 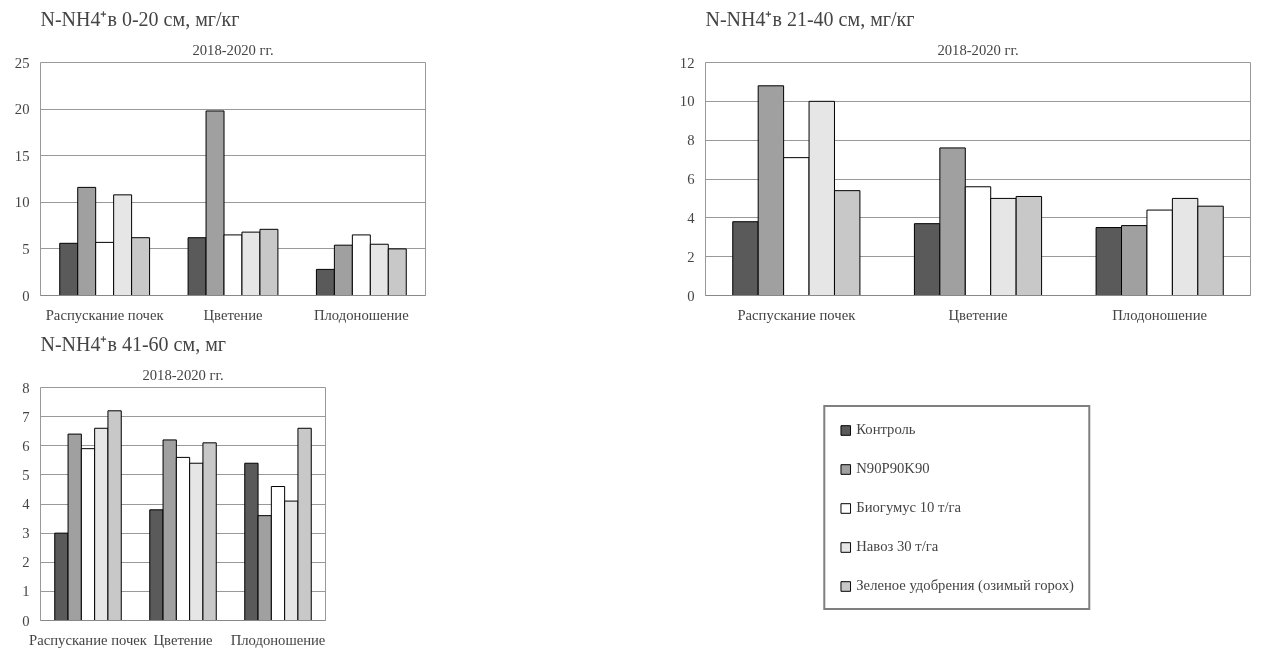 What do you see at coordinates (687, 62) in the screenshot?
I see `y-tick-label: 12` at bounding box center [687, 62].